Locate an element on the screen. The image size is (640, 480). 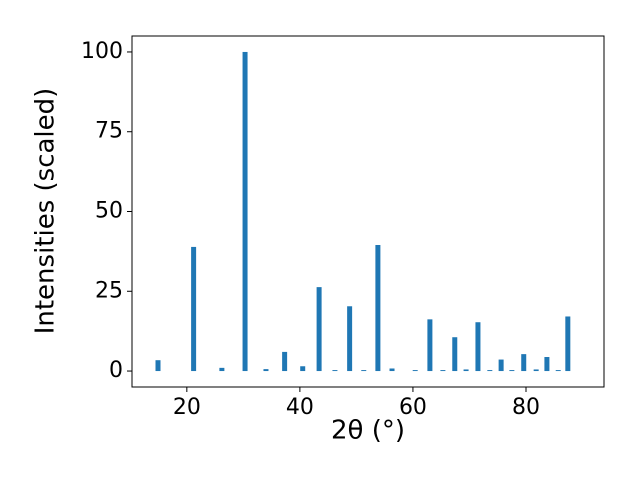
y-tick-label: 50 is located at coordinates (109, 211).